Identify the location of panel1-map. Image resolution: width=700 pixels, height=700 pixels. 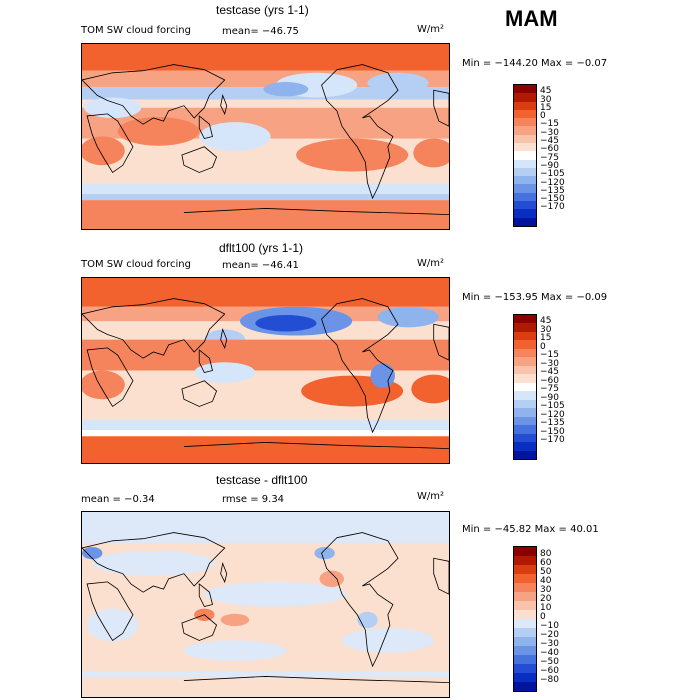
(265, 136).